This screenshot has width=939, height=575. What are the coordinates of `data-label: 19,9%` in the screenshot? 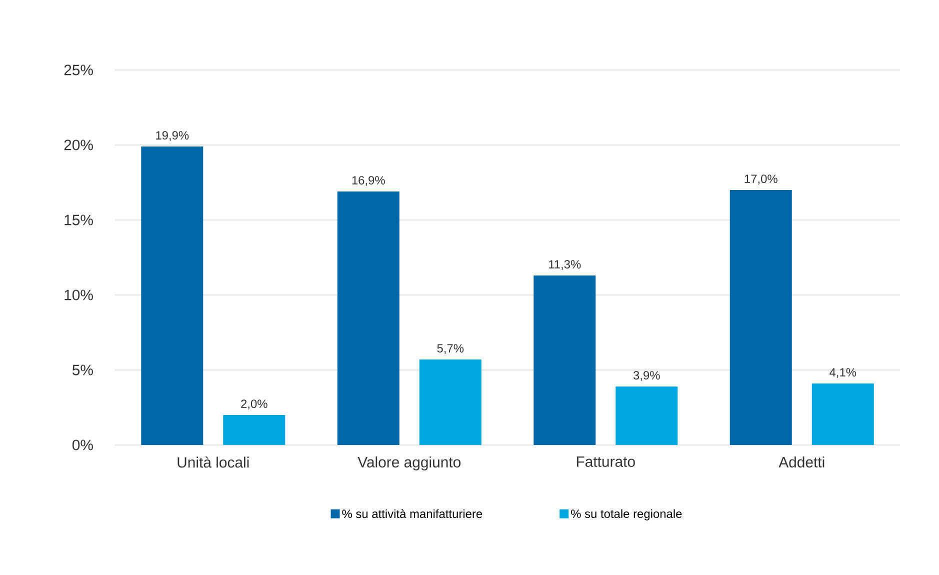 It's located at (172, 136).